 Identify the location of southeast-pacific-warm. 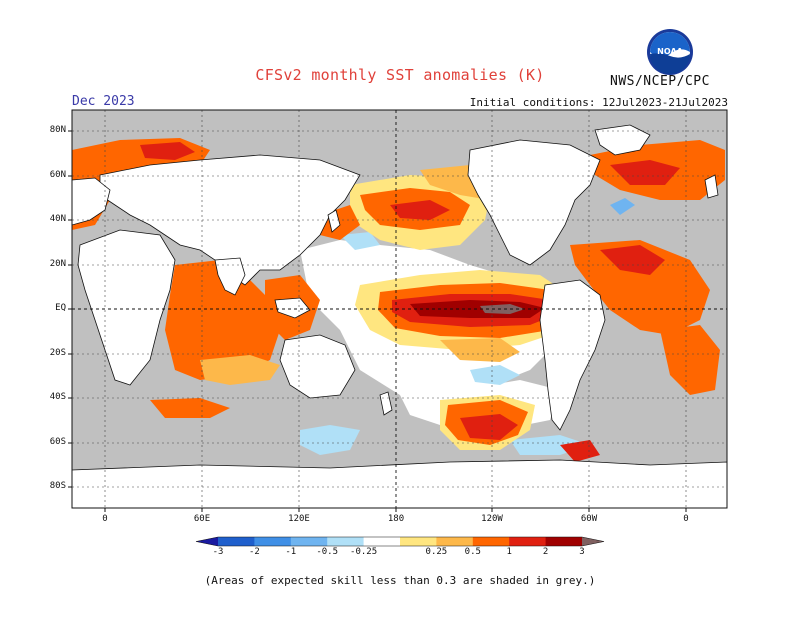
(480, 350).